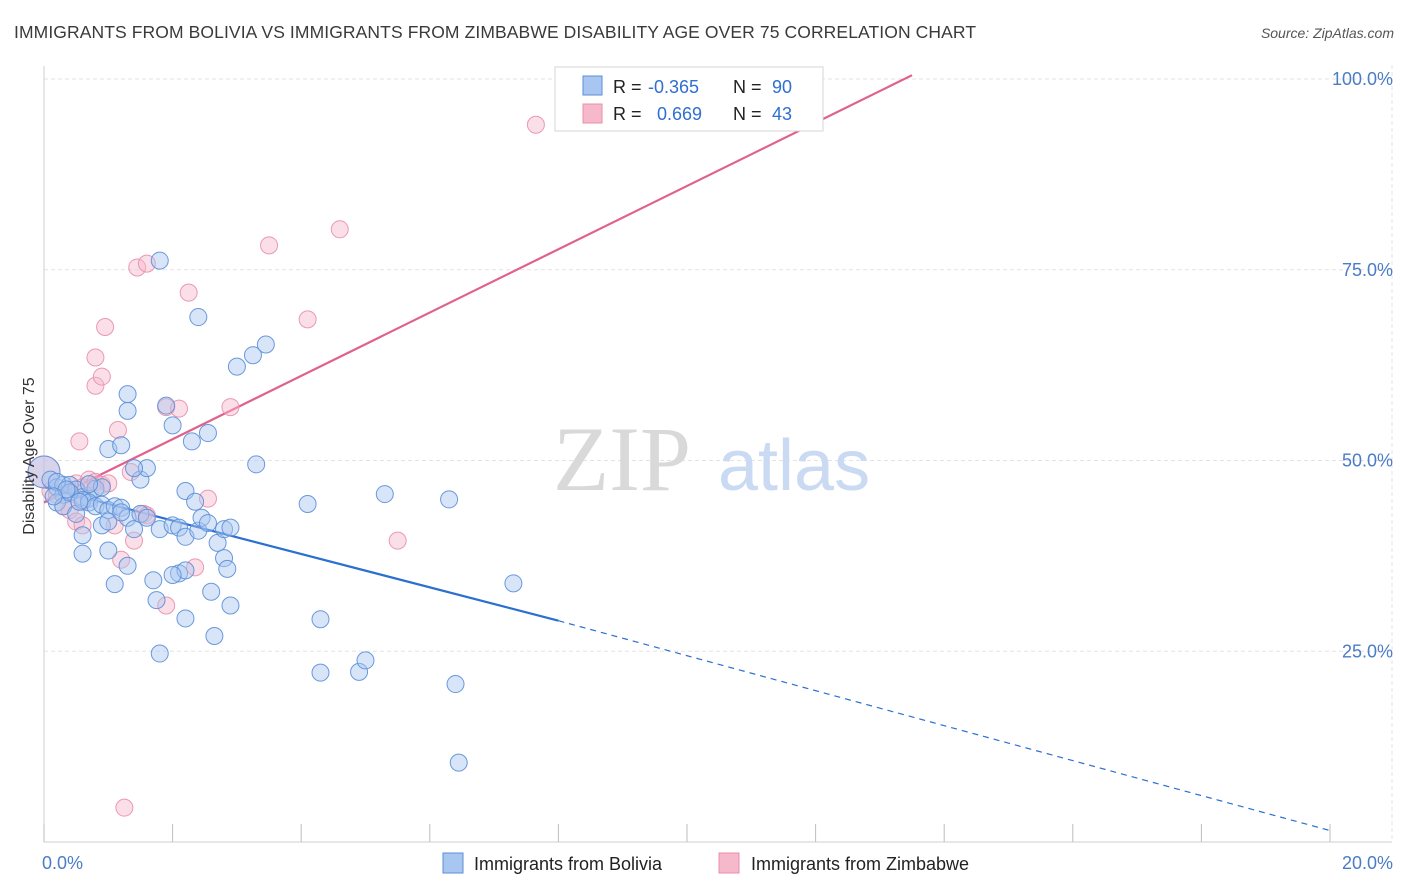 This screenshot has height=892, width=1406. What do you see at coordinates (711, 459) in the screenshot?
I see `watermark: ZIP atlas` at bounding box center [711, 459].